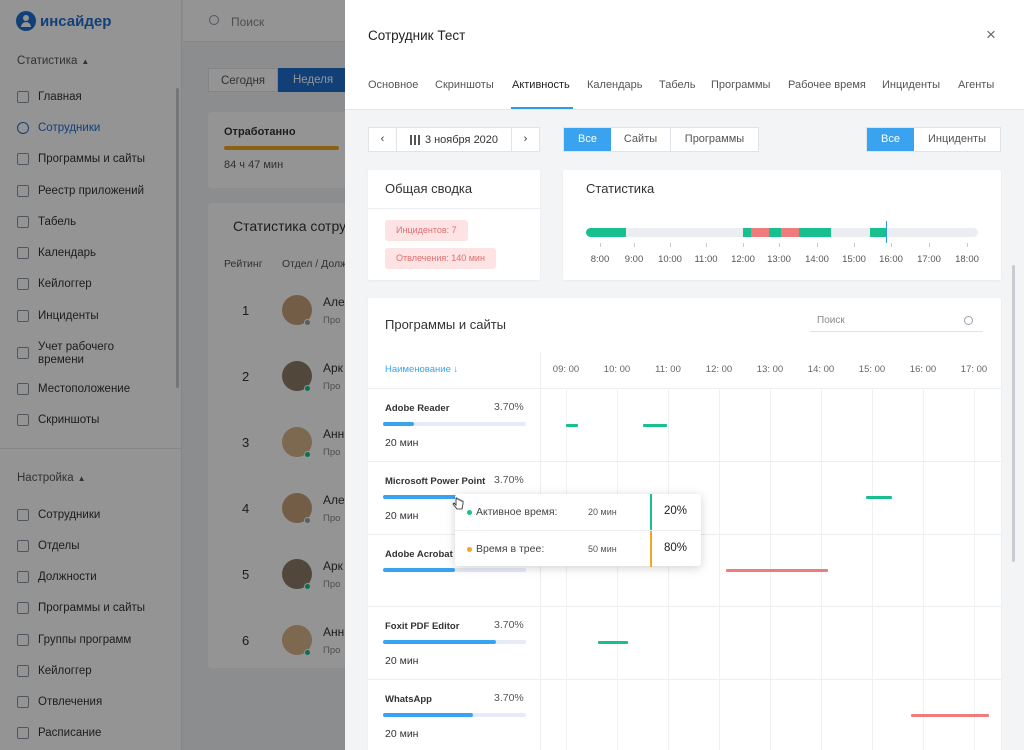 The height and width of the screenshot is (750, 1024). What do you see at coordinates (288, 510) in the screenshot?
I see `table-row: 4 Але Про` at bounding box center [288, 510].